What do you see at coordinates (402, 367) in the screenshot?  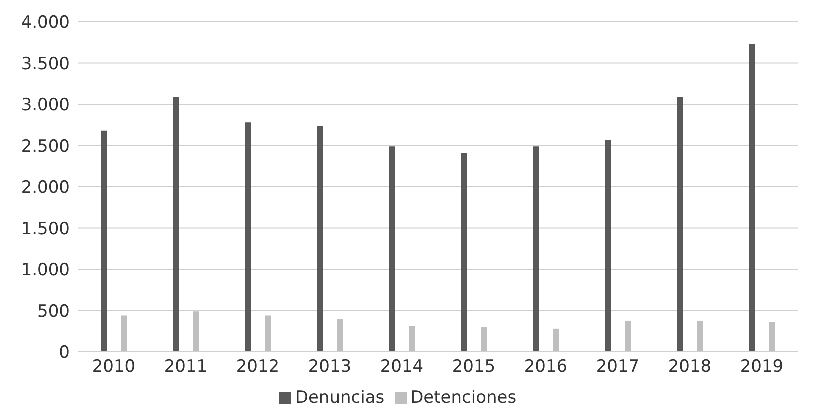 I see `x-tick-label: 2014` at bounding box center [402, 367].